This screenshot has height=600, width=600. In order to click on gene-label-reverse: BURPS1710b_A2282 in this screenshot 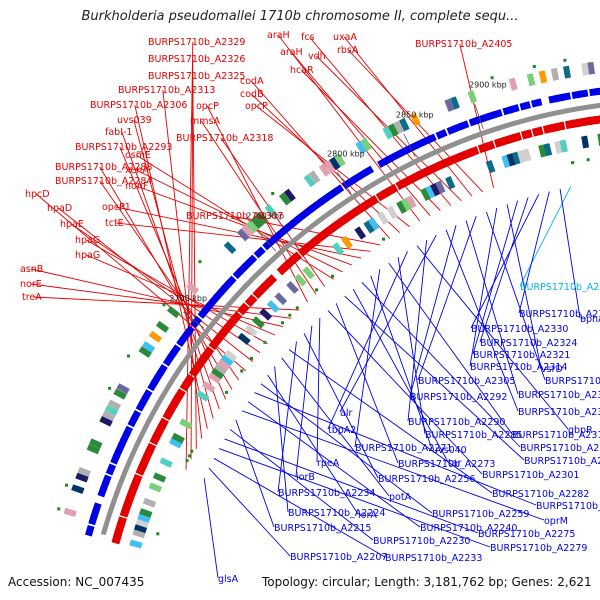, I will do `click(540, 494)`.